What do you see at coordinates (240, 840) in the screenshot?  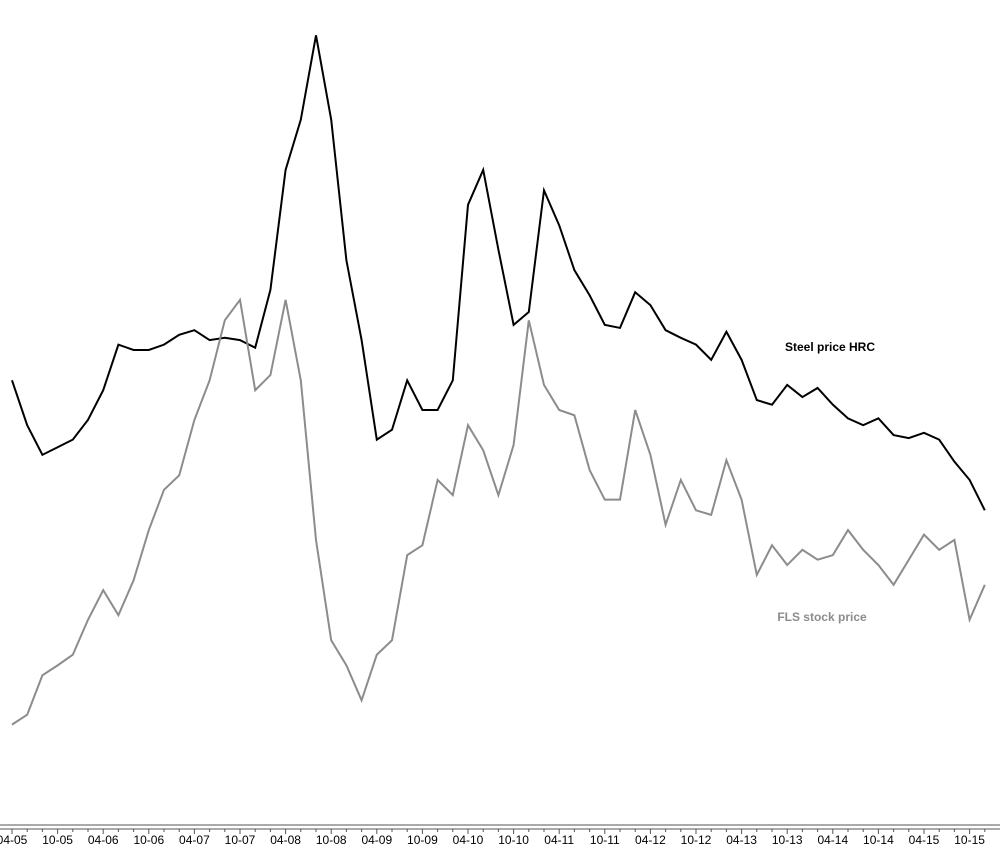 I see `x-tick-label: 10-07` at bounding box center [240, 840].